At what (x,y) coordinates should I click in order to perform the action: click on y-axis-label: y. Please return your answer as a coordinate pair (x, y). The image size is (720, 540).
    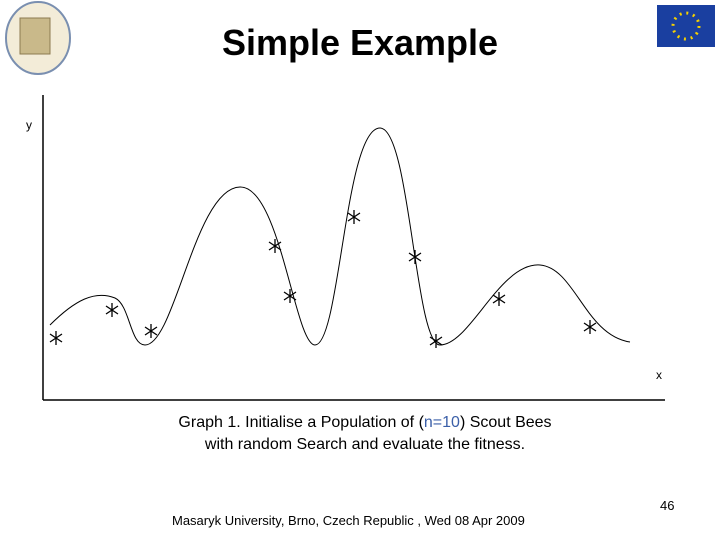
    Looking at the image, I should click on (29, 125).